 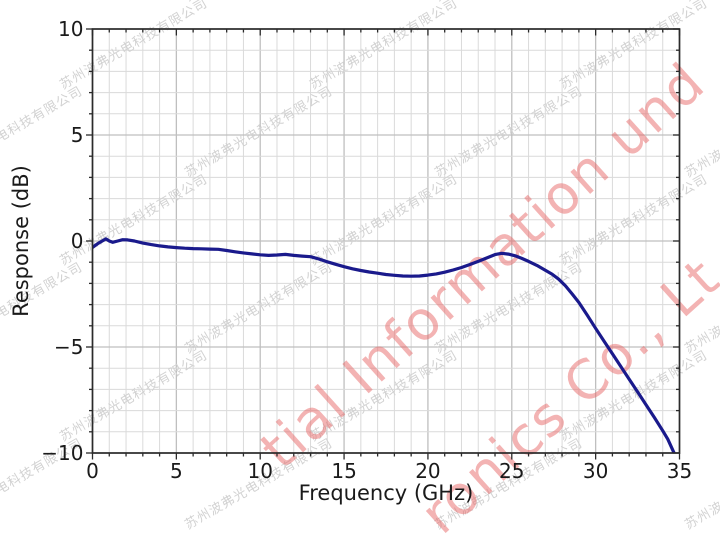 I want to click on y-tick-label: 5, so click(x=77, y=135).